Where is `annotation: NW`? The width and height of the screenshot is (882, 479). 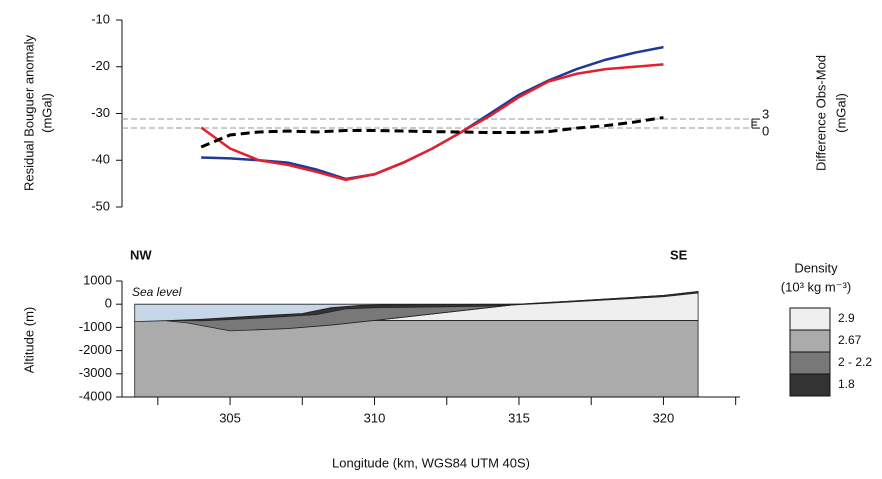
annotation: NW is located at coordinates (141, 254).